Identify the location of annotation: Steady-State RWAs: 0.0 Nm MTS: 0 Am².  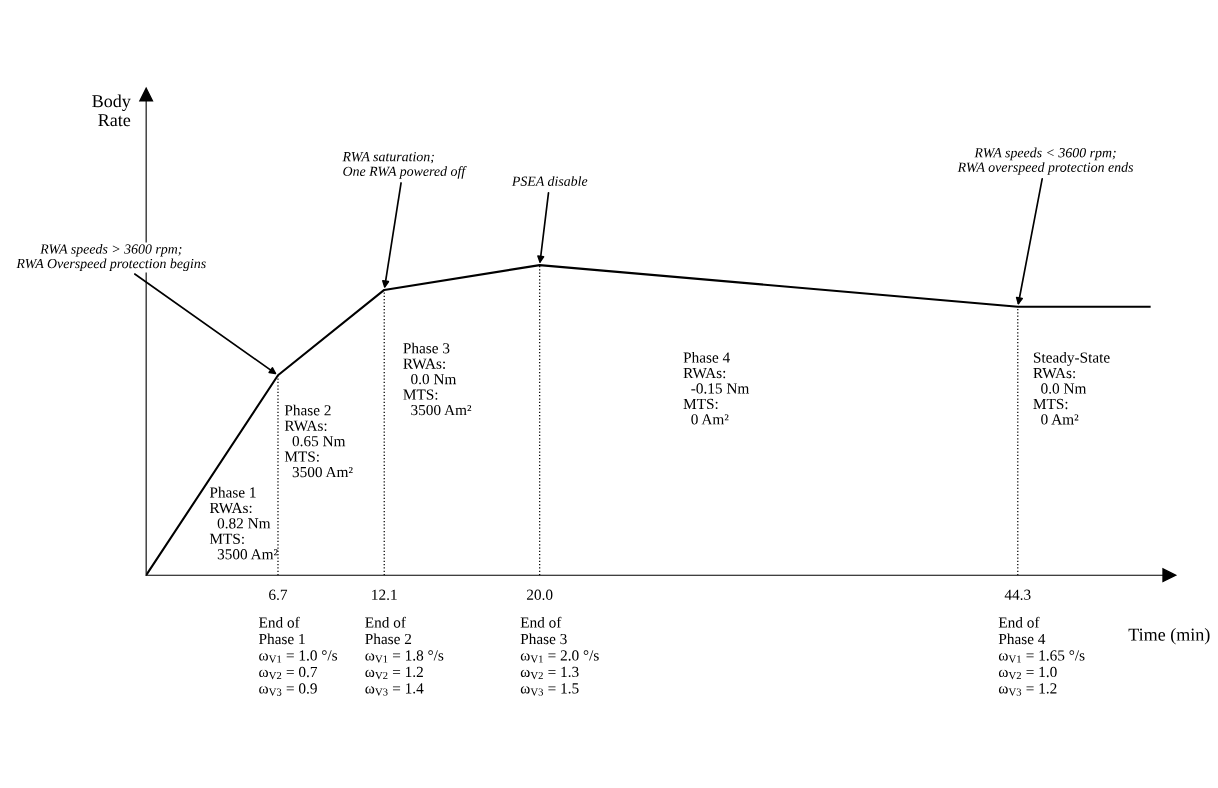
(1071, 388).